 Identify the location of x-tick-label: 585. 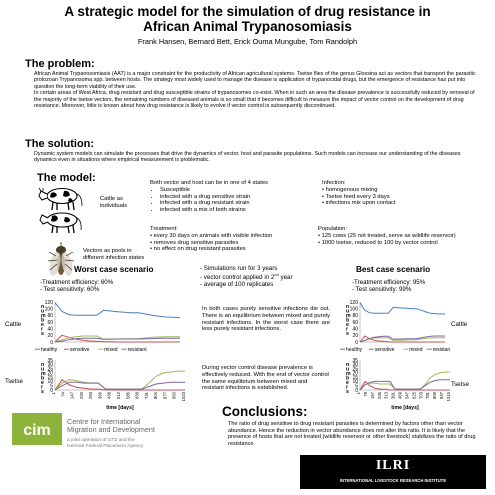
(127, 395).